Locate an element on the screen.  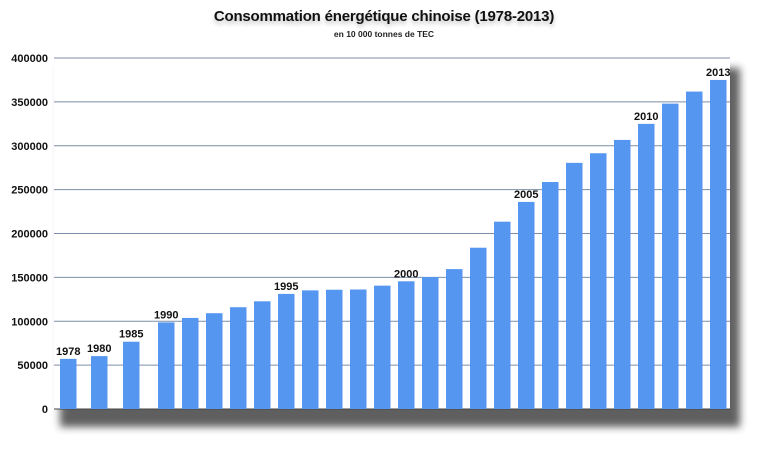
y-tick-label: 350000 is located at coordinates (29, 103).